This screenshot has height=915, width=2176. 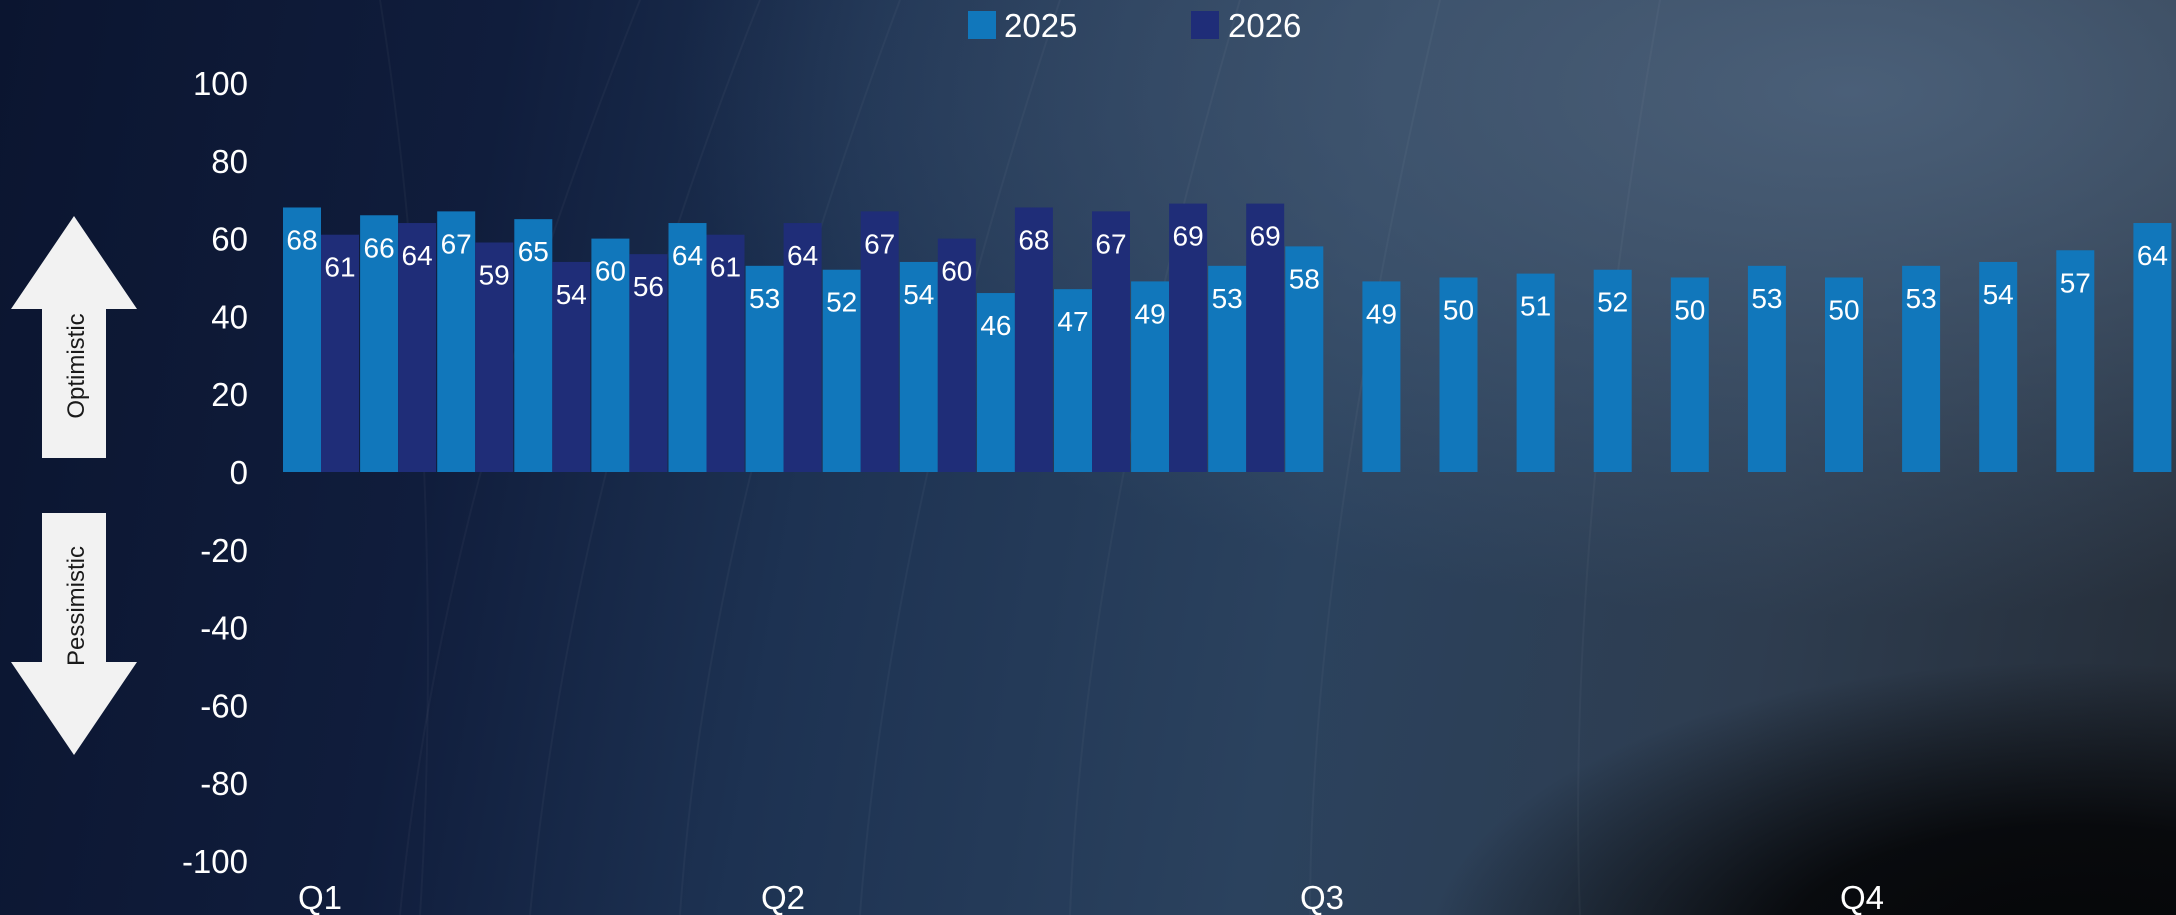 What do you see at coordinates (1134, 25) in the screenshot?
I see `legend: 2025 2026` at bounding box center [1134, 25].